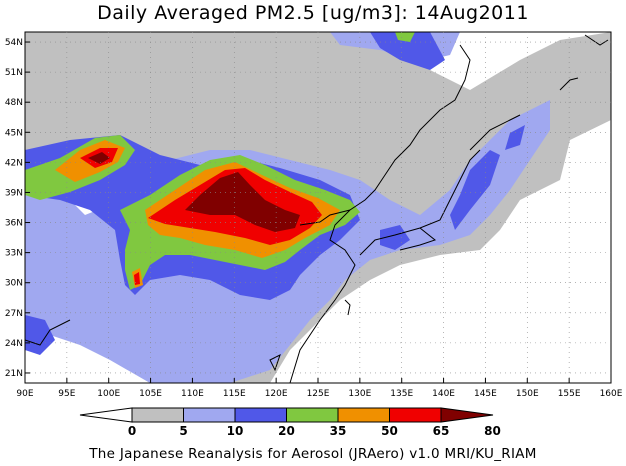 Image resolution: width=626 pixels, height=466 pixels. Describe the element at coordinates (276, 394) in the screenshot. I see `lon-tick-label: 120E` at that location.